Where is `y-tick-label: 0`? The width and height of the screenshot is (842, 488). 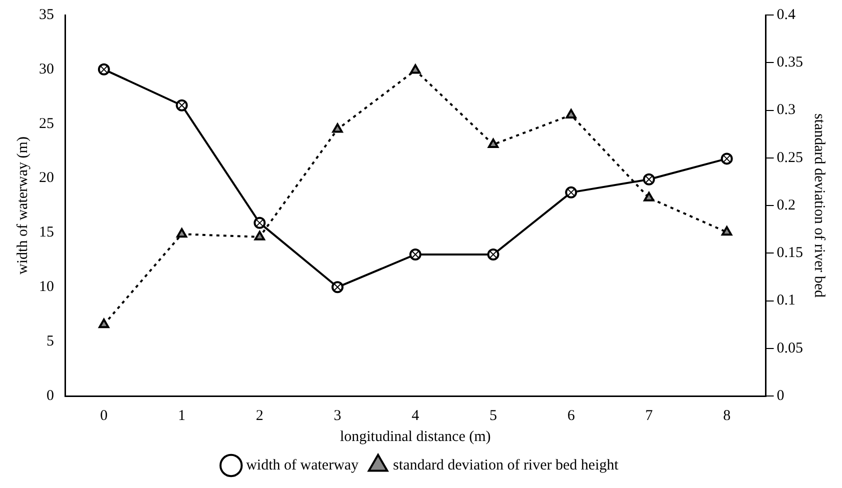
y-tick-label: 0 is located at coordinates (50, 396).